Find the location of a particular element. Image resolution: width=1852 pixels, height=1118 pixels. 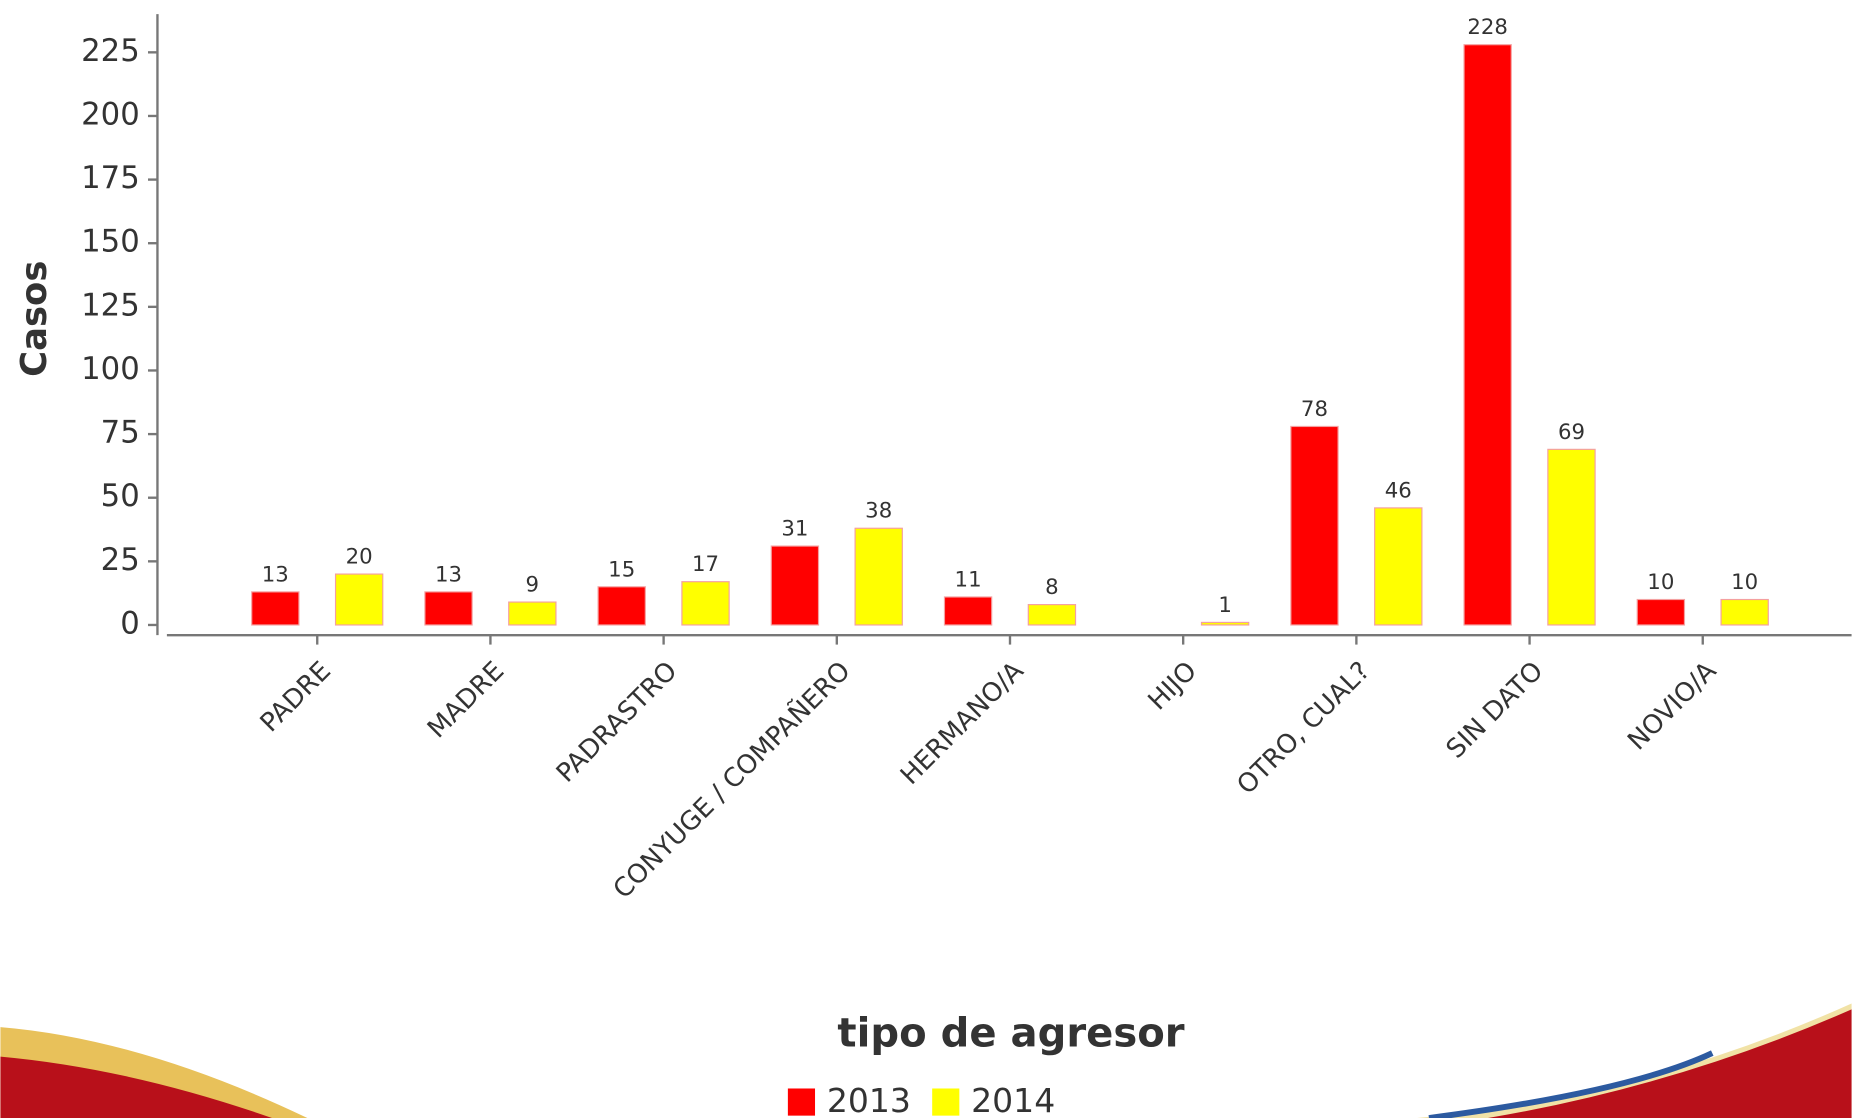

y-tick-label: 75 is located at coordinates (120, 433).